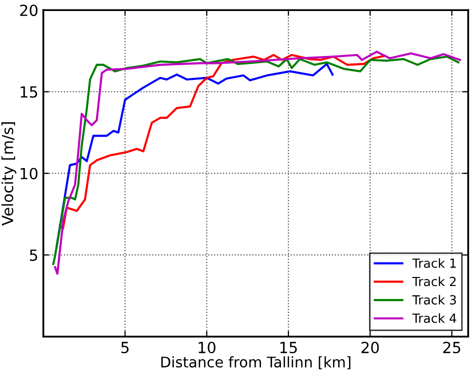 This screenshot has width=471, height=374. I want to click on y-tick-label: 15, so click(29, 92).